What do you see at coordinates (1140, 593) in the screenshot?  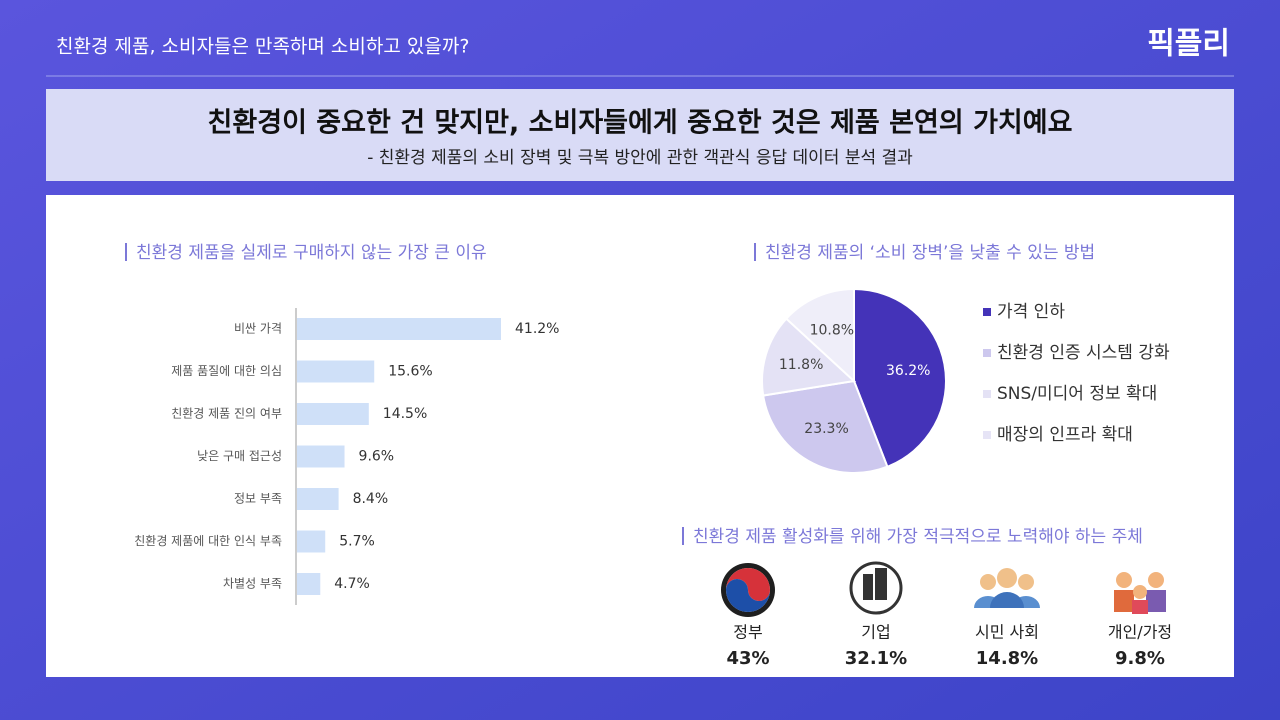 I see `individual-icon` at bounding box center [1140, 593].